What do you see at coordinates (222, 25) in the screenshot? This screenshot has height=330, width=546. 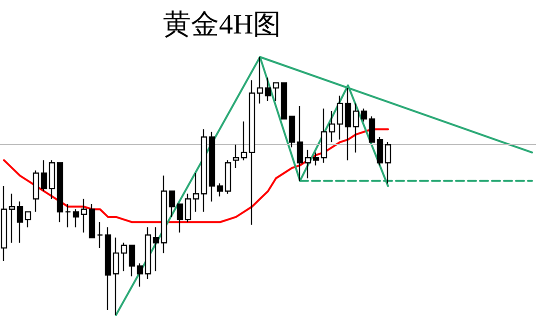 I see `chart-title: 黄金4H图` at bounding box center [222, 25].